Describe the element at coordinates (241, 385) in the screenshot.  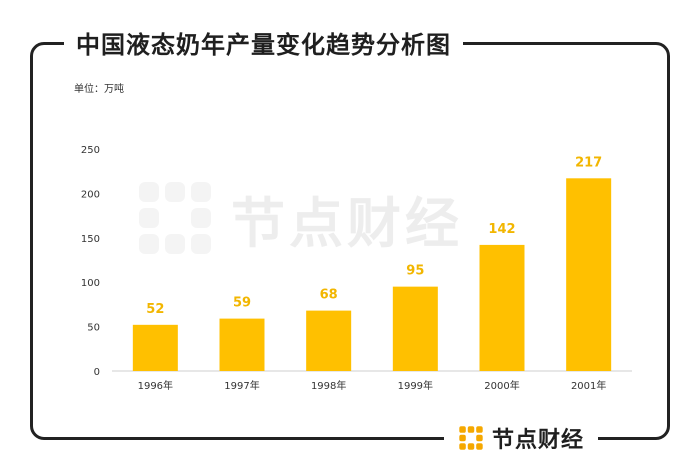
I see `x-tick-label: 1997年` at that location.